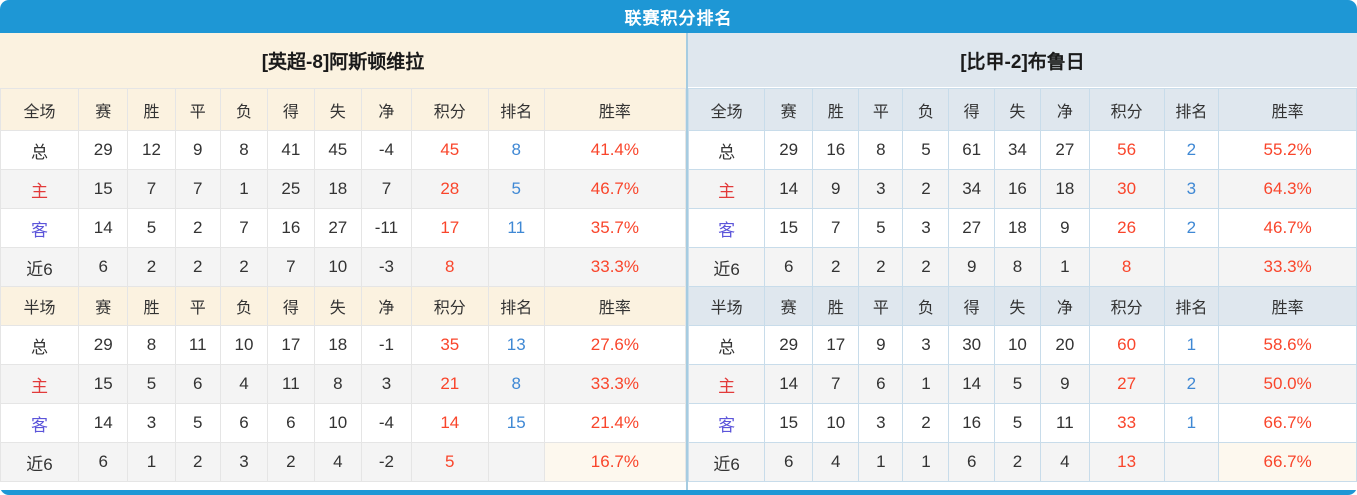 The image size is (1357, 495). Describe the element at coordinates (1022, 267) in the screenshot. I see `full-row-recent6: 近6 6 2 2 2 9 8 1 8 33.3%` at that location.